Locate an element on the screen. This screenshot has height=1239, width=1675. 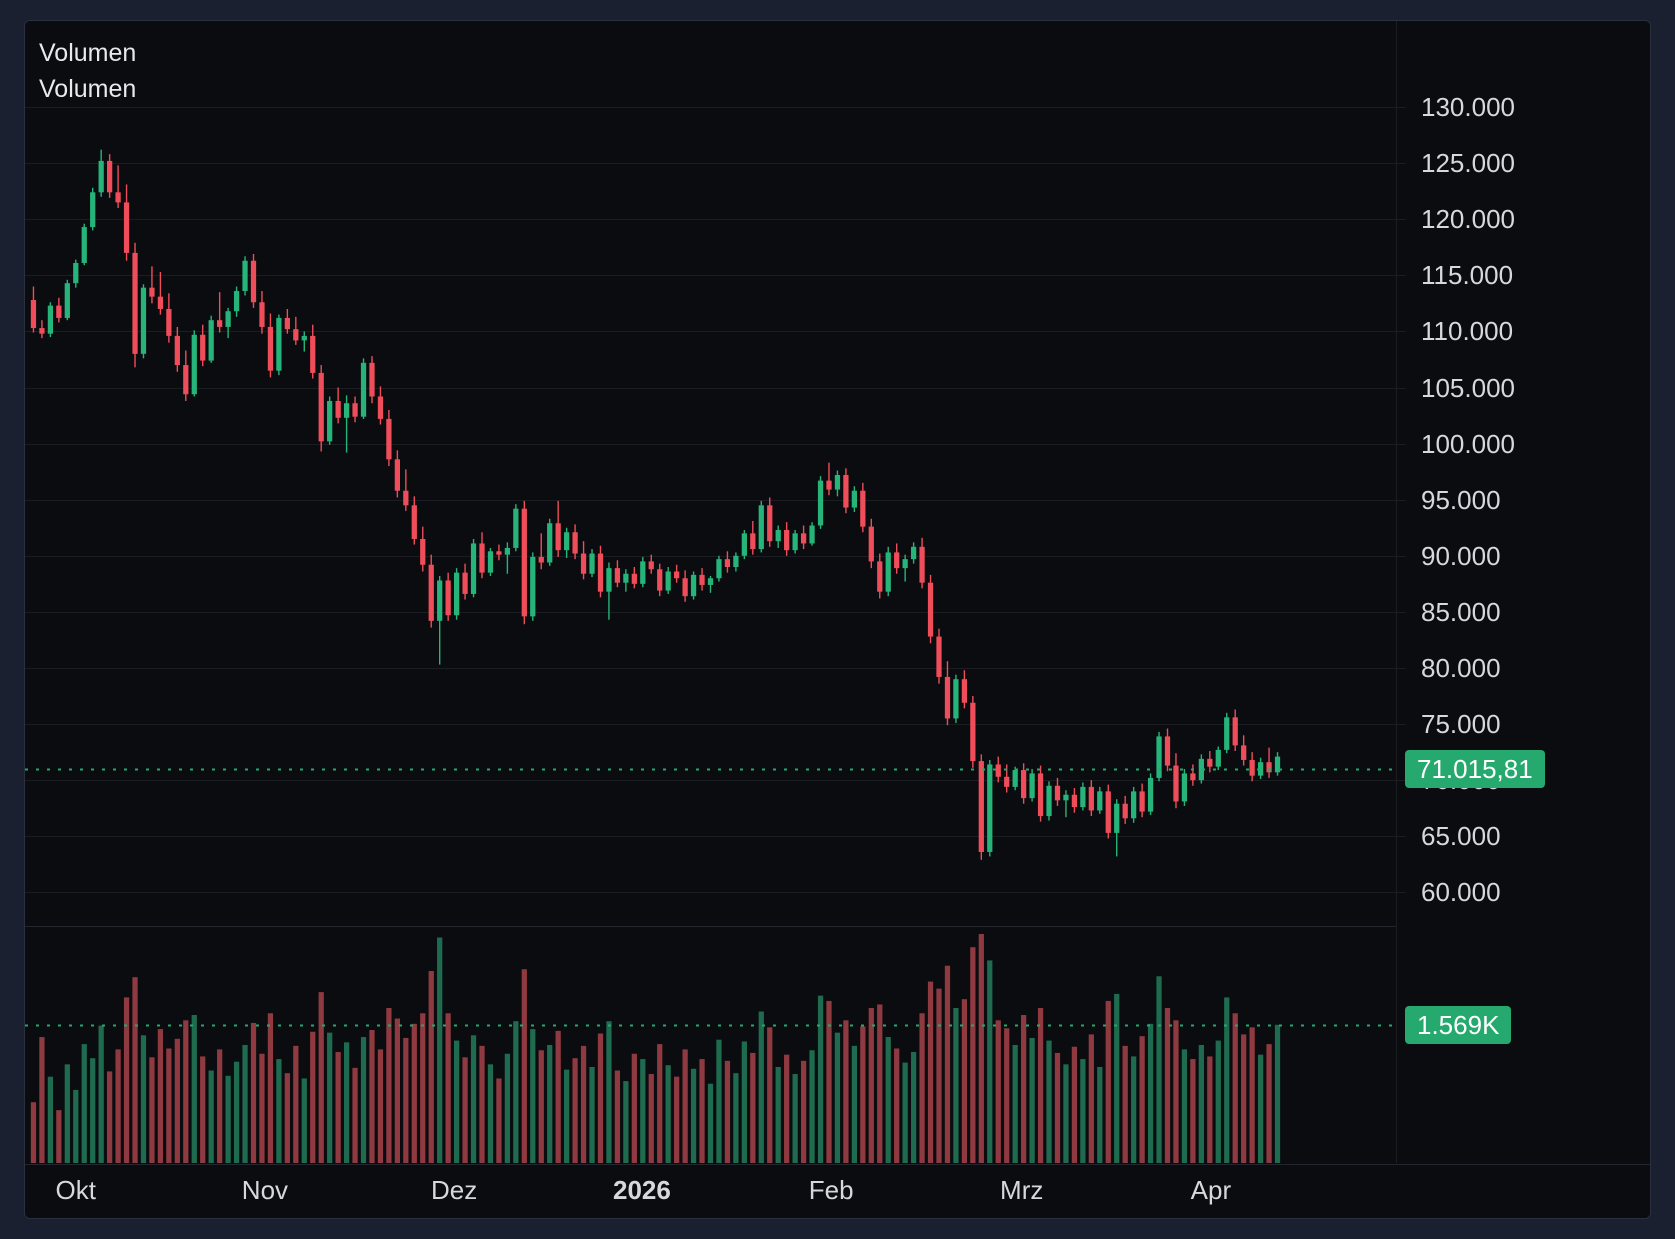
price-tick-label: 105.000 is located at coordinates (1468, 387).